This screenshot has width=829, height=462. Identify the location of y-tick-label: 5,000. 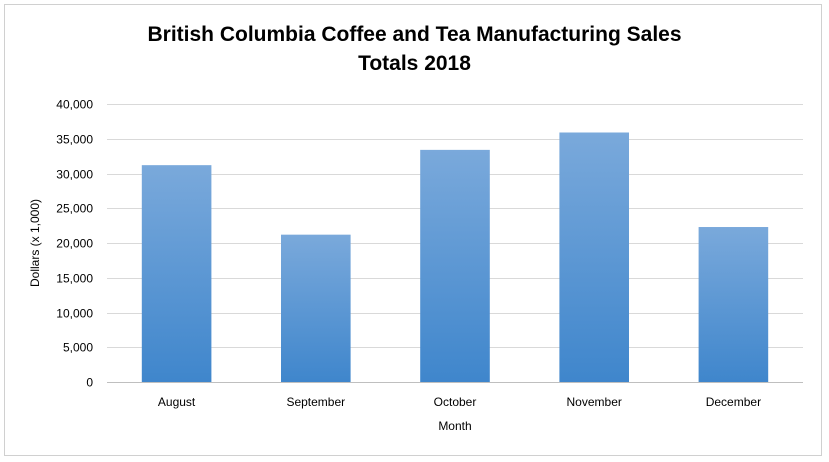
(78, 348).